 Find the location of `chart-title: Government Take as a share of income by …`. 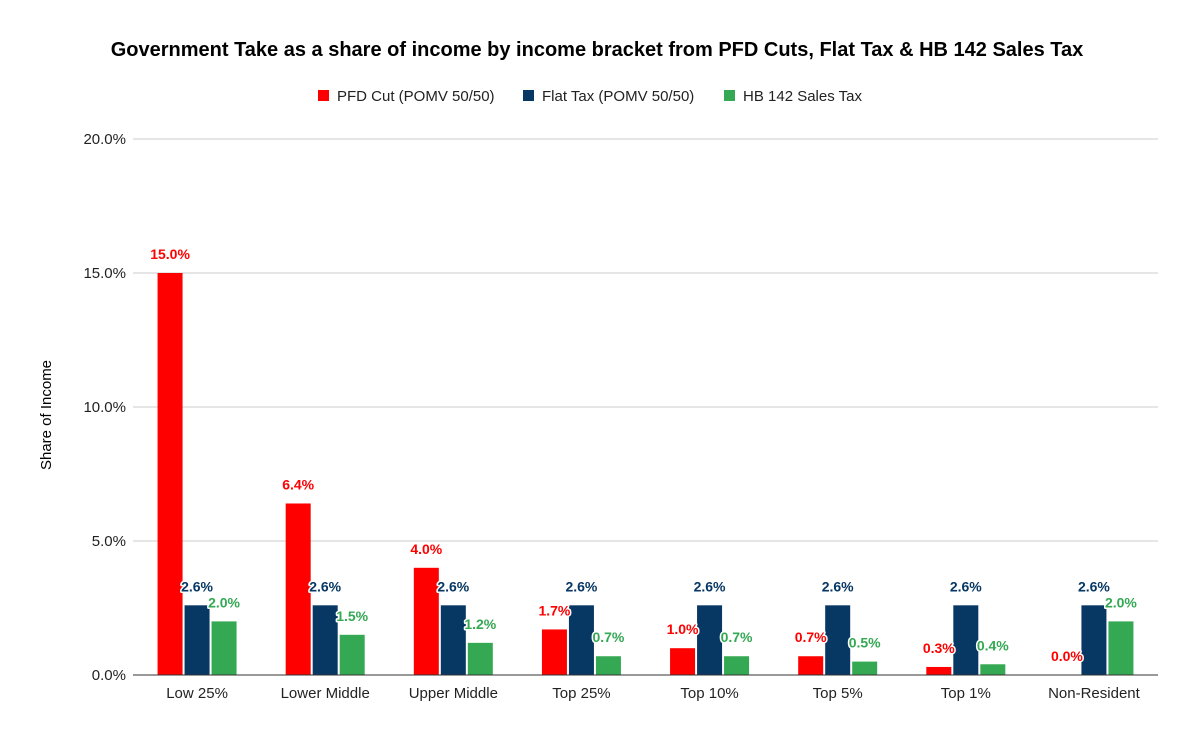

chart-title: Government Take as a share of income by … is located at coordinates (597, 50).